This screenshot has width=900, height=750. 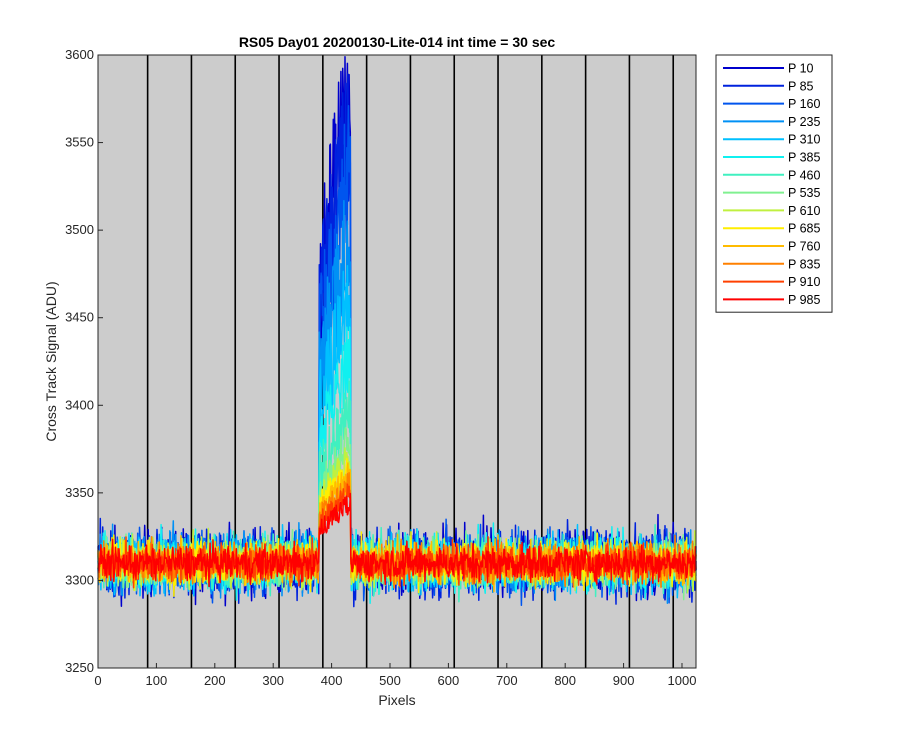 What do you see at coordinates (804, 300) in the screenshot?
I see `legend-label: P 985` at bounding box center [804, 300].